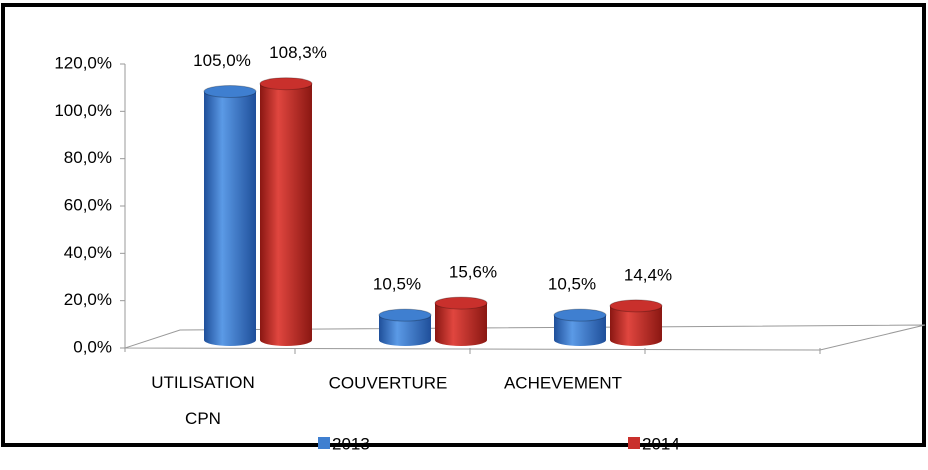 The height and width of the screenshot is (470, 928). Describe the element at coordinates (83, 110) in the screenshot. I see `y-tick-label: 100,0%` at that location.